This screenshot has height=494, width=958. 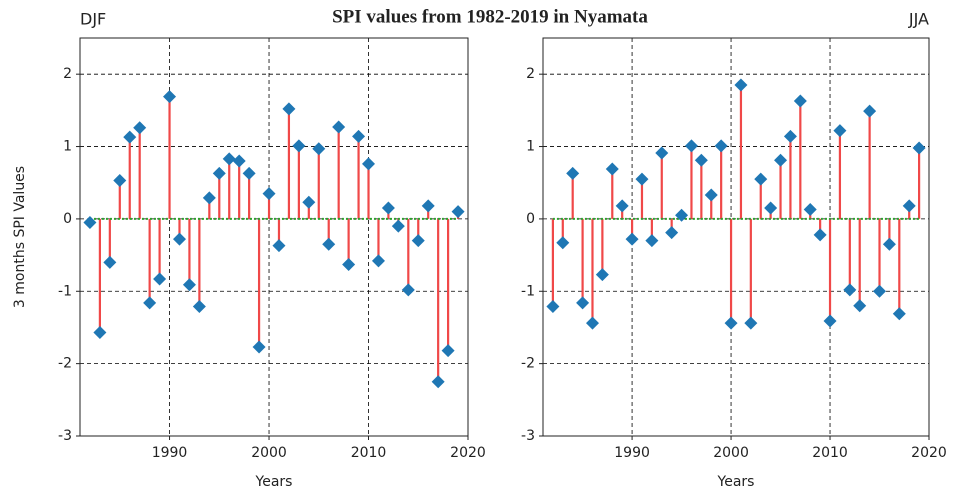 I want to click on figure-title: SPI values from 1982-2019 in Nyamata, so click(x=490, y=16).